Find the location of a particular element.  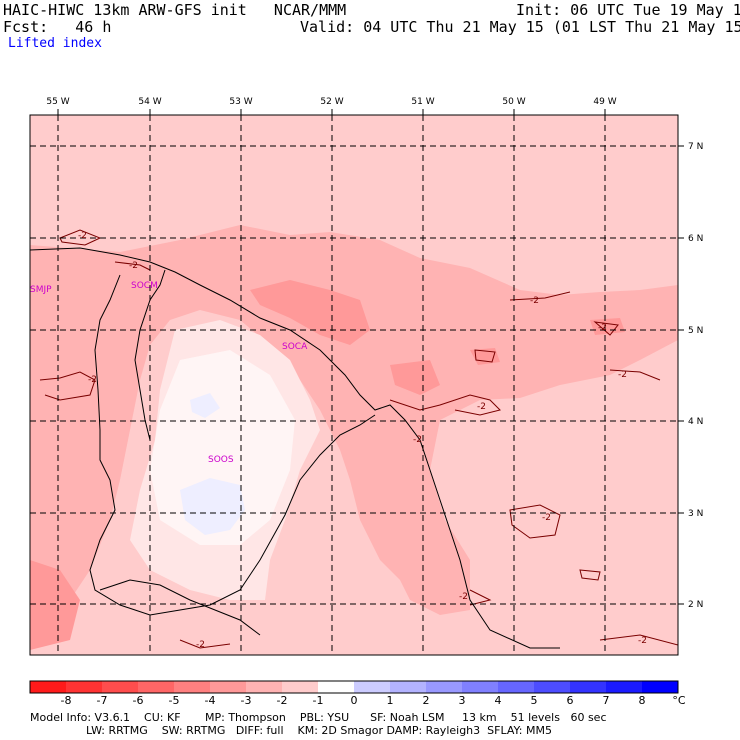

band-plus1a is located at coordinates (205, 405).